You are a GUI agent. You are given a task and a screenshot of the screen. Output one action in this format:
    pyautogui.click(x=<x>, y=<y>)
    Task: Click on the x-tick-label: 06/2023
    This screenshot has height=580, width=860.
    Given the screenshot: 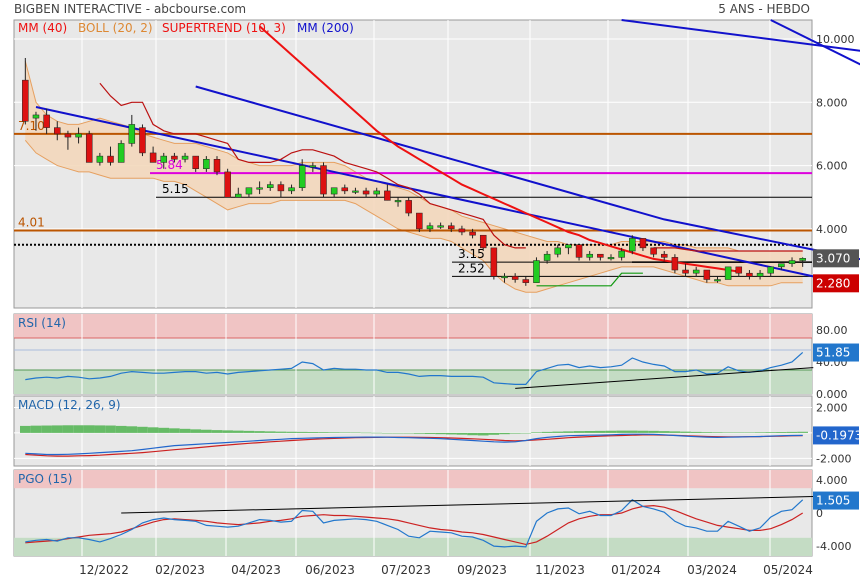 What is the action you would take?
    pyautogui.click(x=330, y=570)
    